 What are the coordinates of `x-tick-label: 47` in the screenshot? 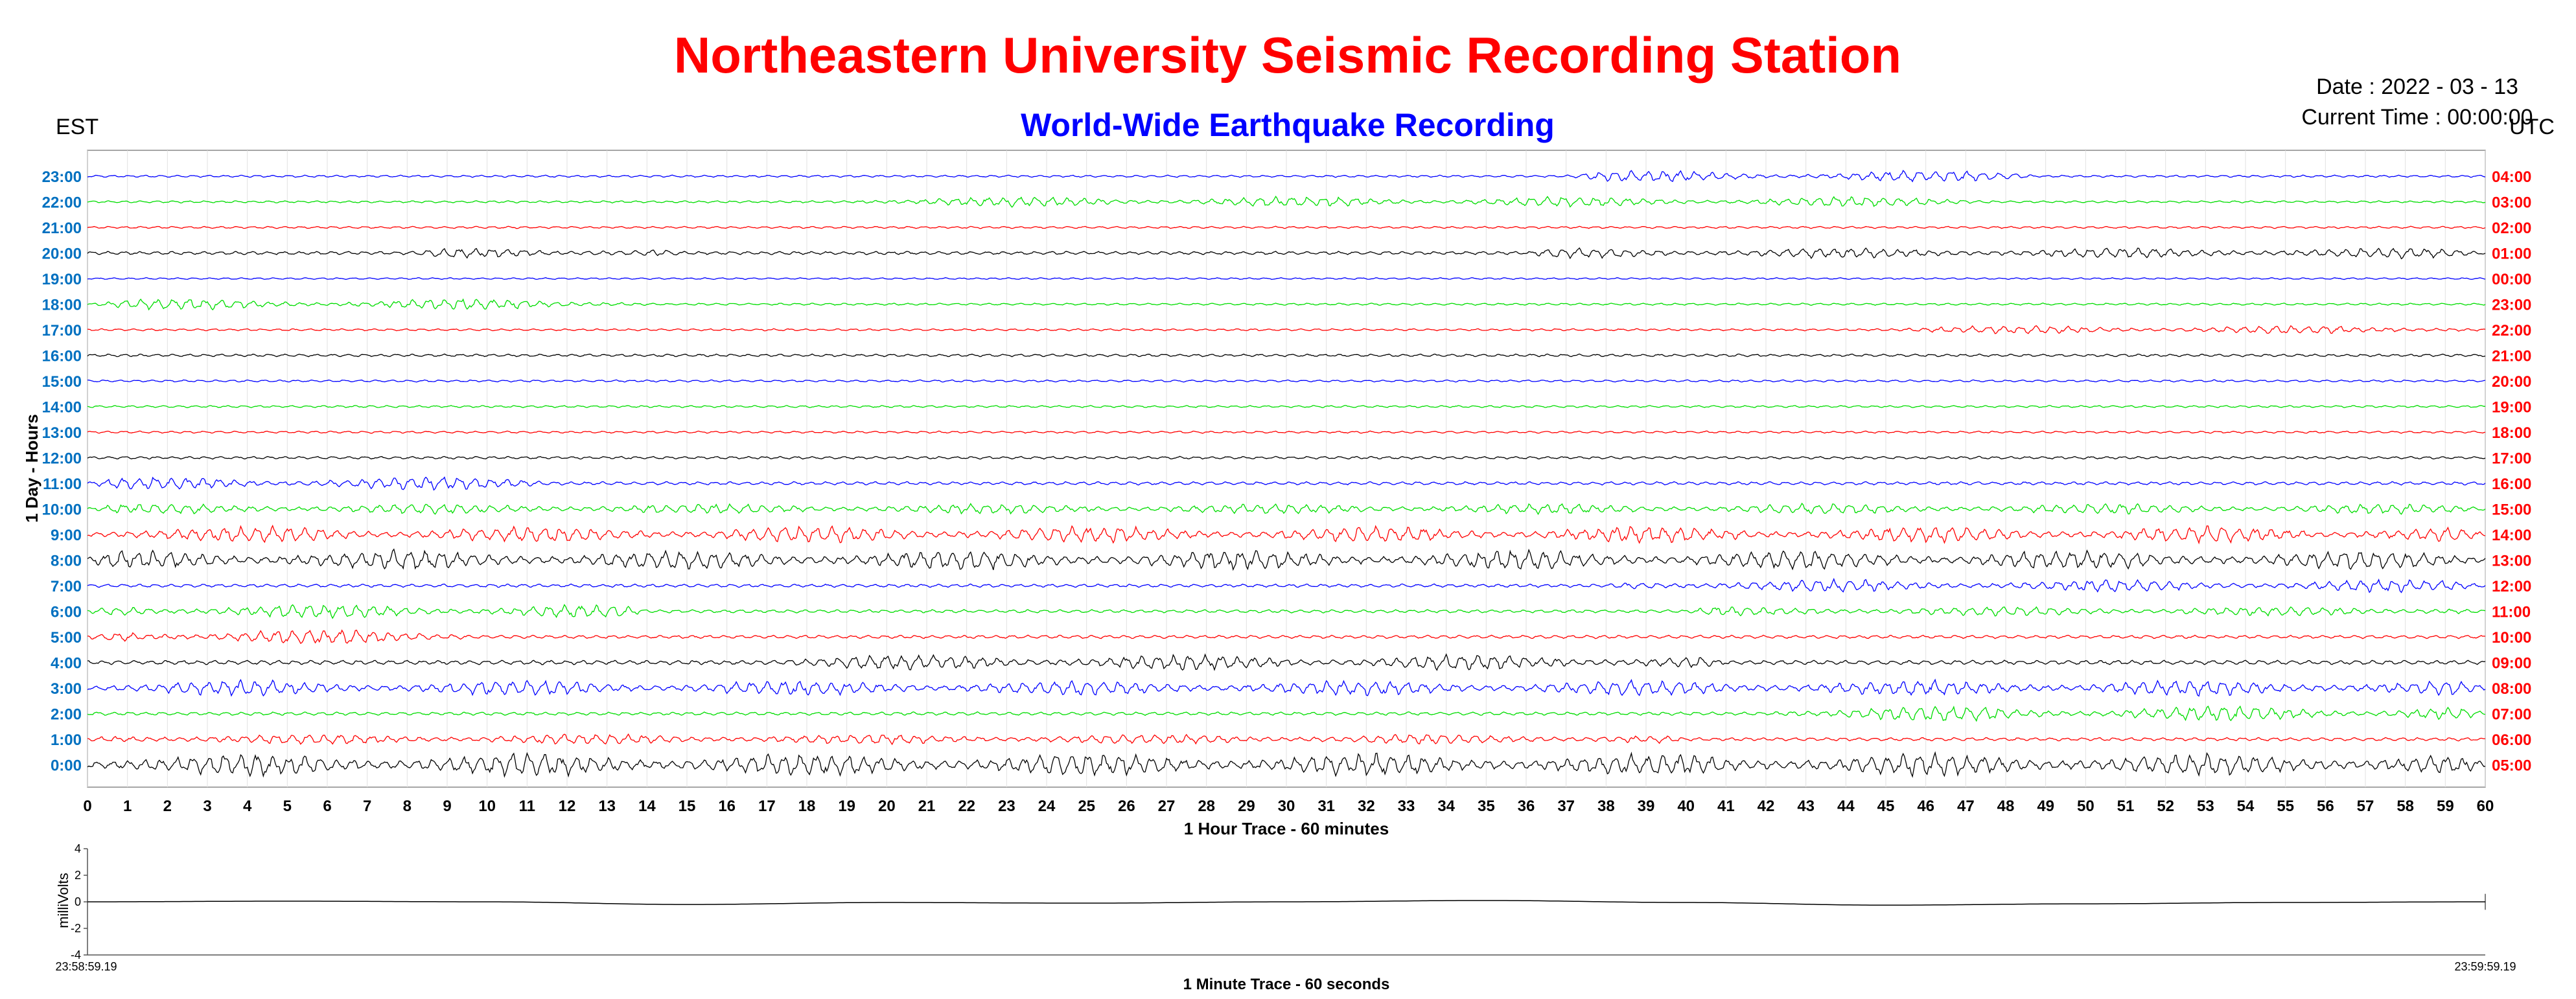 It's located at (1966, 807).